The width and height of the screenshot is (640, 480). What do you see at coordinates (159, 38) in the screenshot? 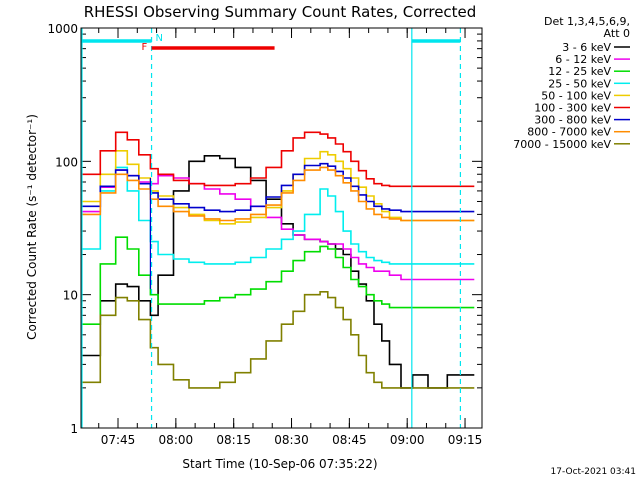
I see `observing-bar-label: N` at bounding box center [159, 38].